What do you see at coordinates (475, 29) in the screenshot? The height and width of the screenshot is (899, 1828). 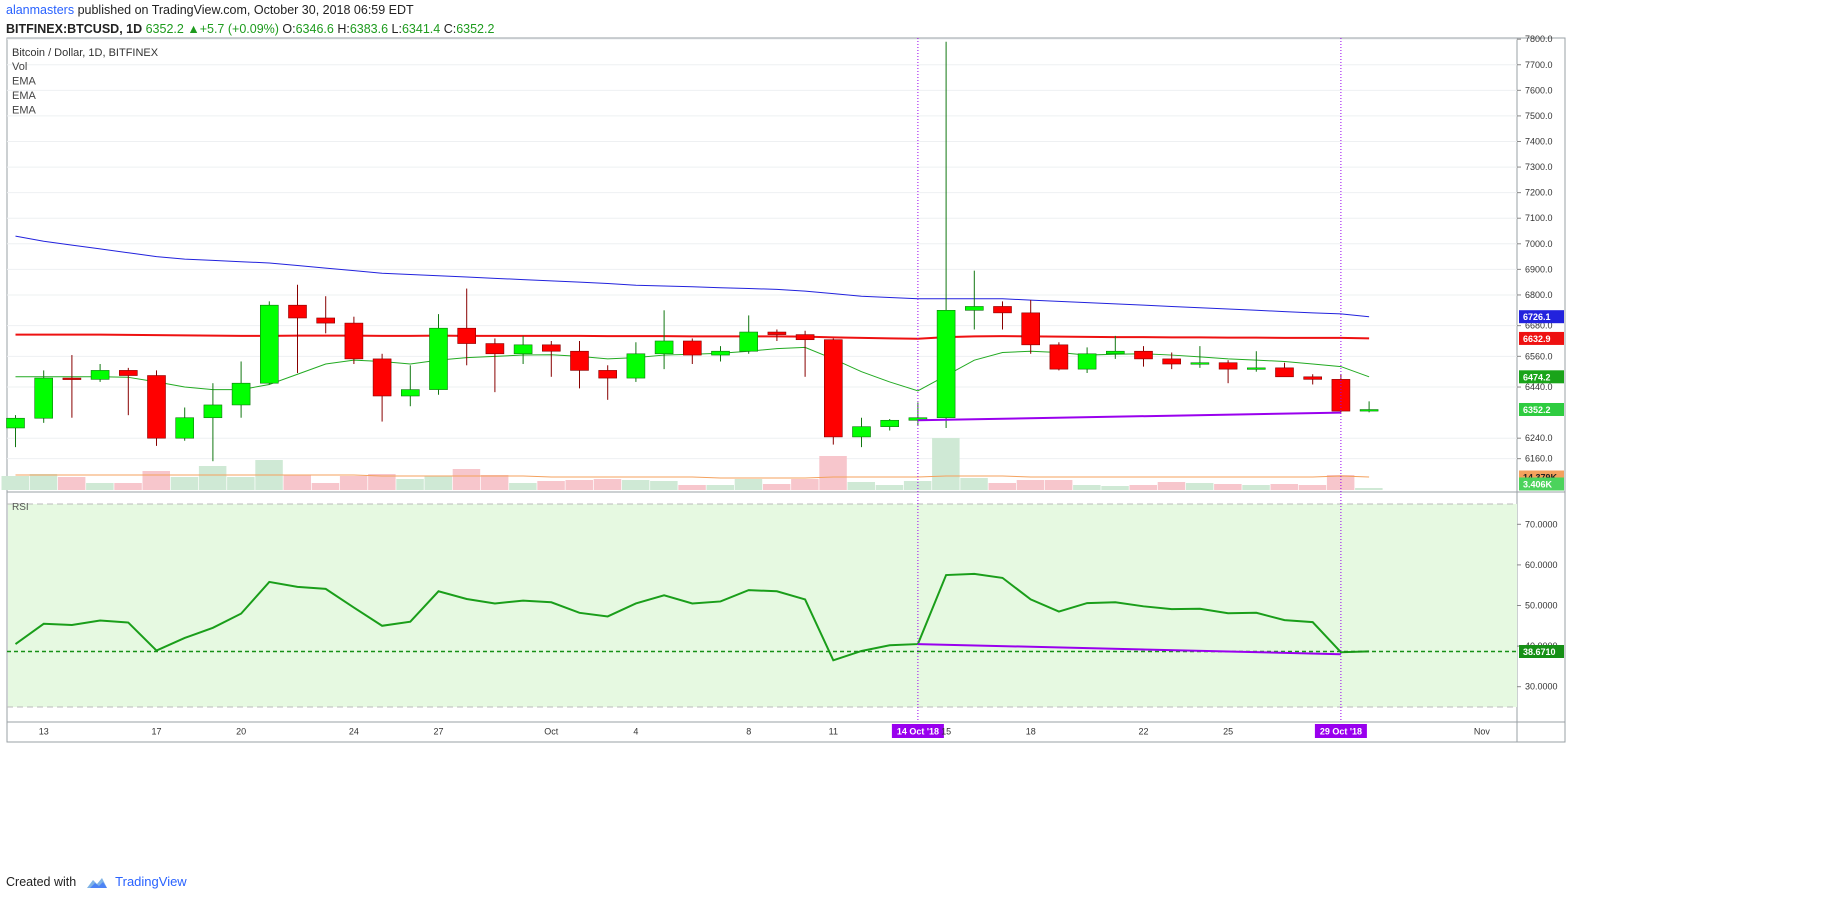 I see `close-value: 6352.2` at bounding box center [475, 29].